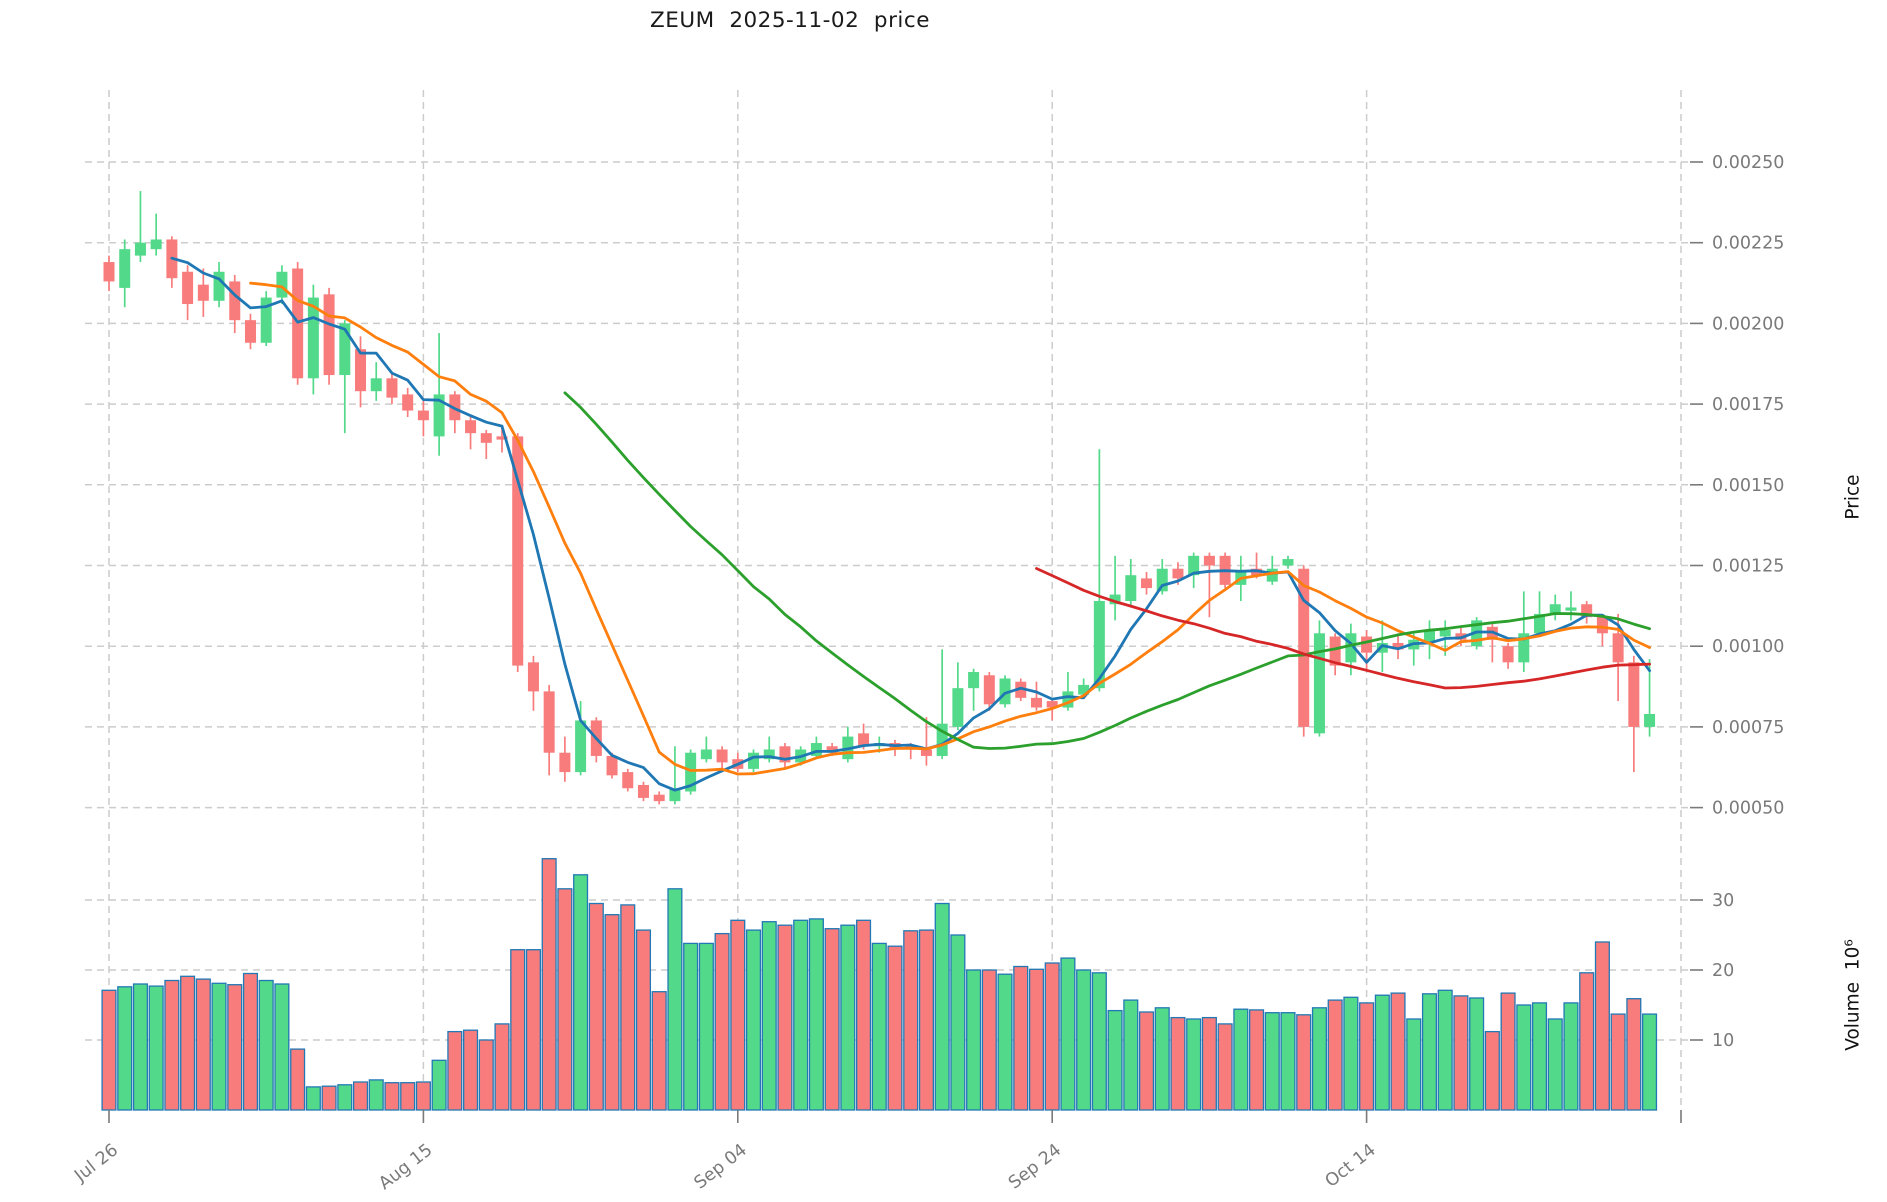 Image resolution: width=1887 pixels, height=1202 pixels. I want to click on date-tick-label: Sep 24, so click(1035, 1166).